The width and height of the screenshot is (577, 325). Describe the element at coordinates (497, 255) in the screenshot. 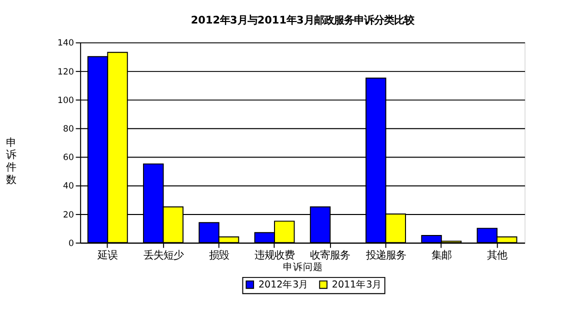

I see `x-tick-label: 其他` at that location.